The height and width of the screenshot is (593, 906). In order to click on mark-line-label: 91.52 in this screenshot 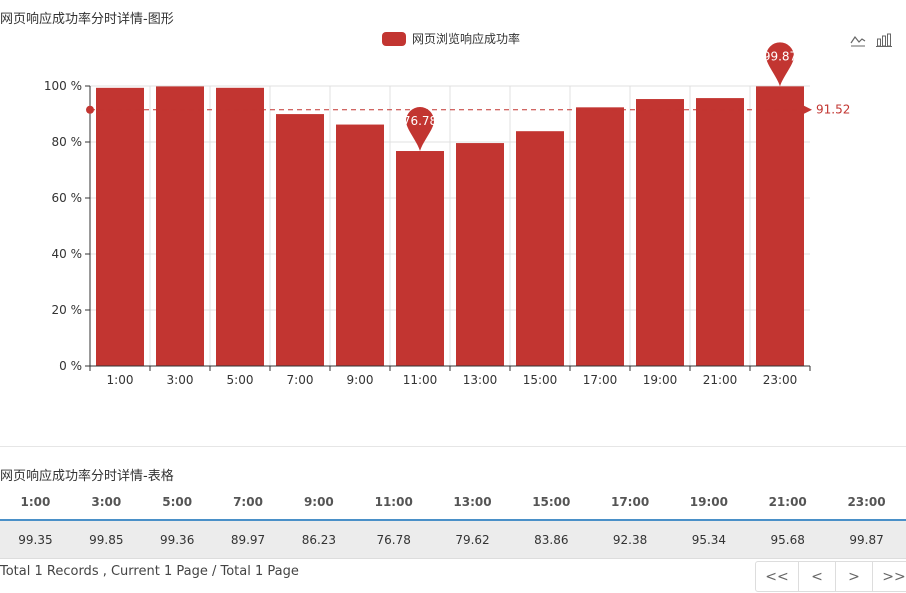, I will do `click(833, 110)`.